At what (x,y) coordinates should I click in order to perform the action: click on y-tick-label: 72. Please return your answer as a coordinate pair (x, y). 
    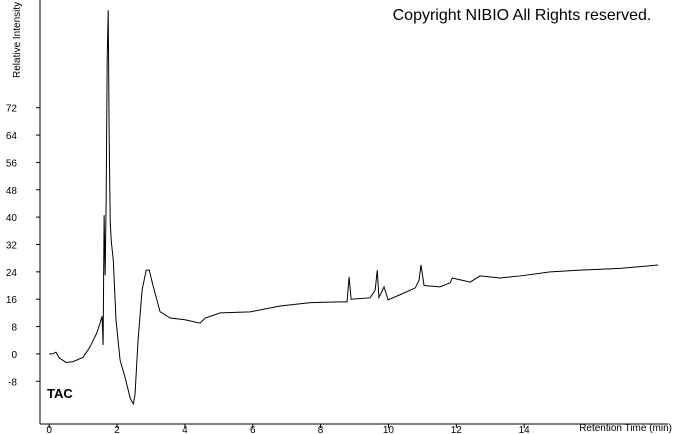
    Looking at the image, I should click on (12, 109).